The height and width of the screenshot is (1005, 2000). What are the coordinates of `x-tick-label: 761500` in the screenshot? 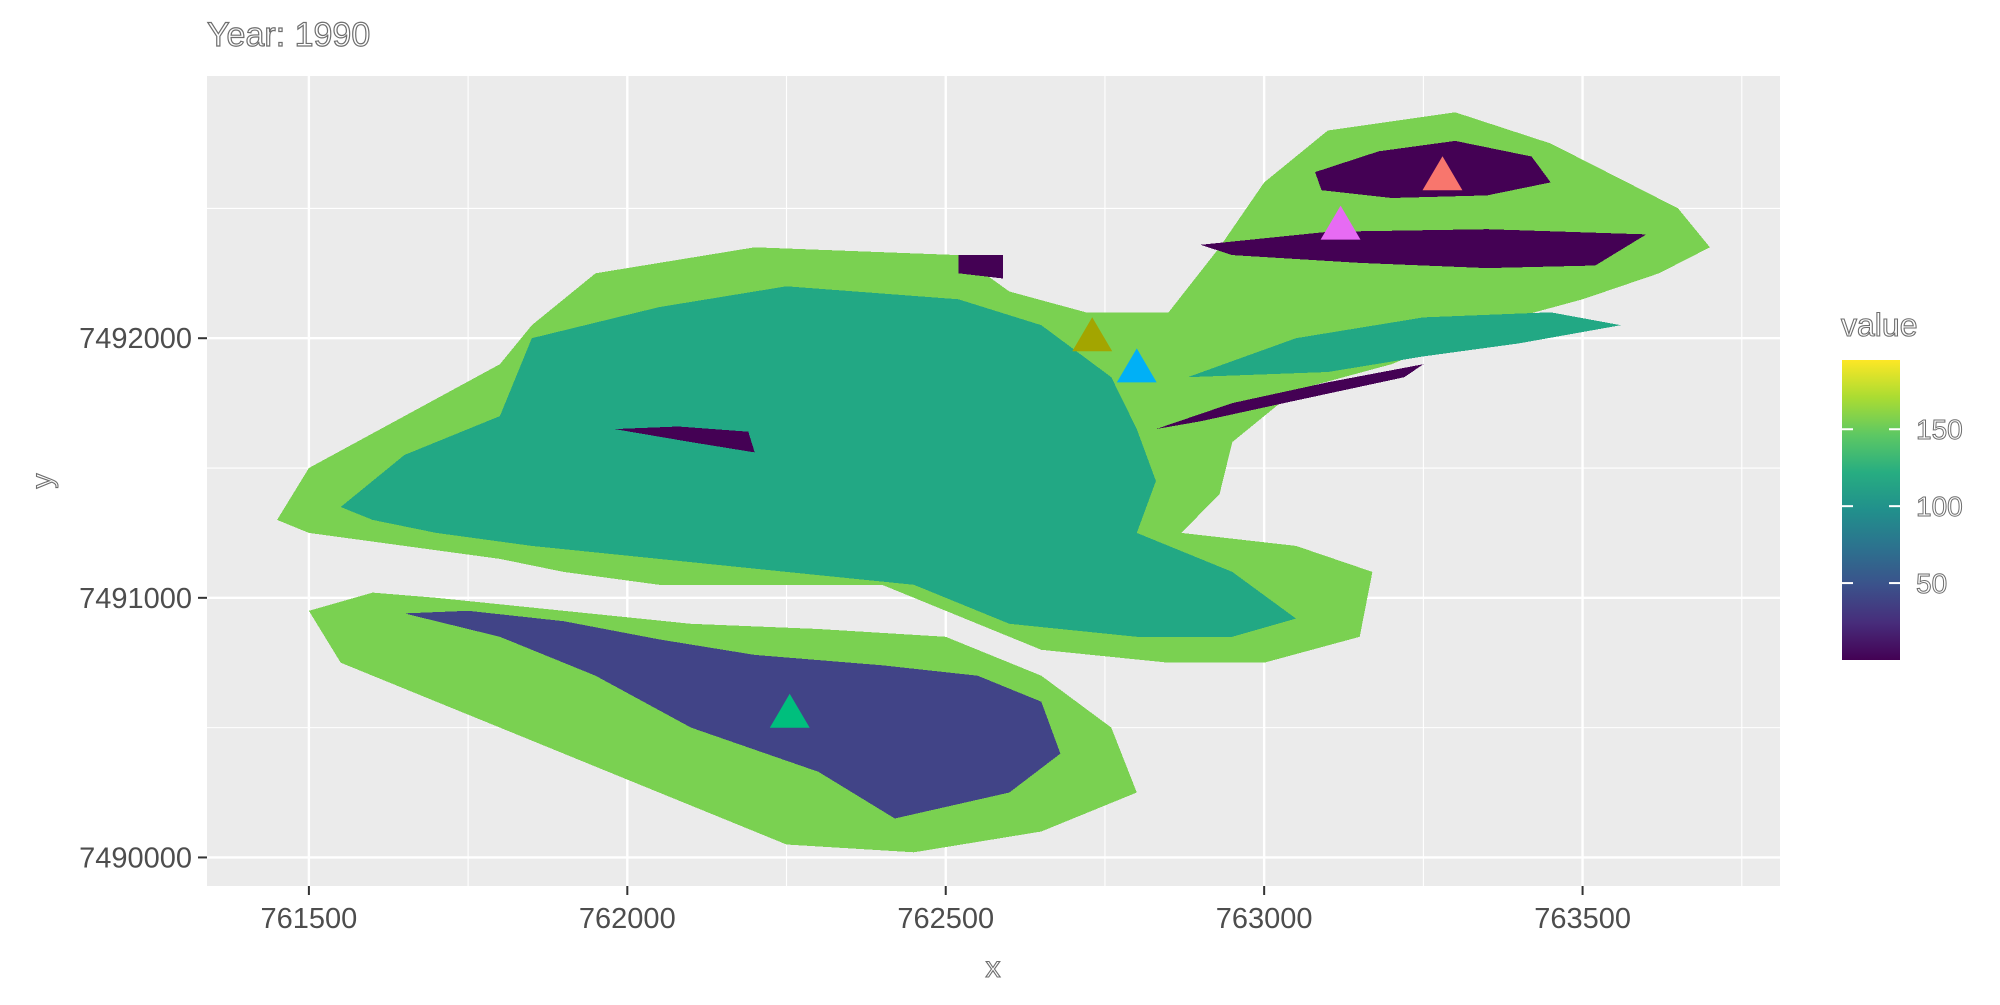 It's located at (309, 919).